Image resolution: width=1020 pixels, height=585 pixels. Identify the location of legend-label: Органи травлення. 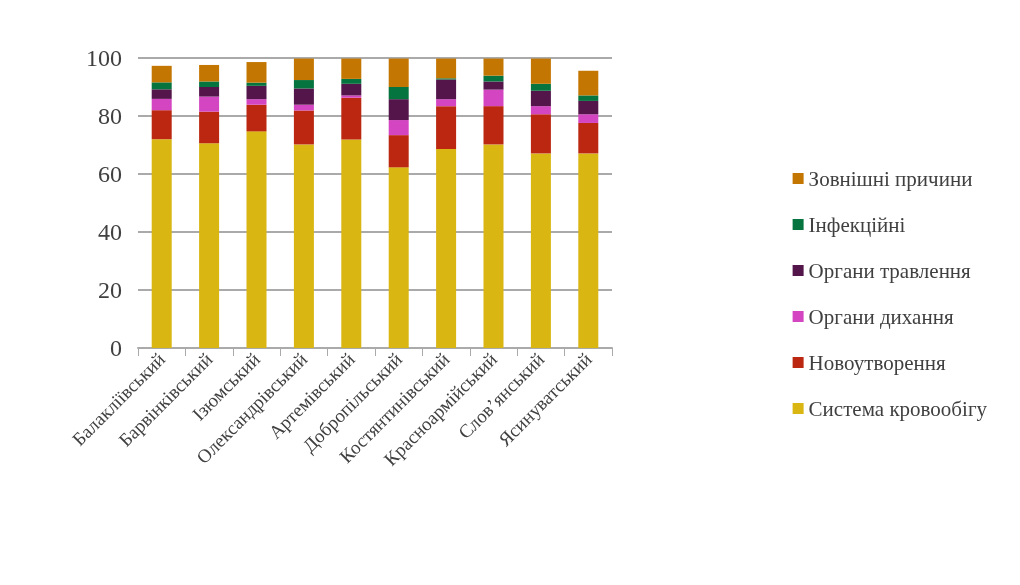
(890, 270).